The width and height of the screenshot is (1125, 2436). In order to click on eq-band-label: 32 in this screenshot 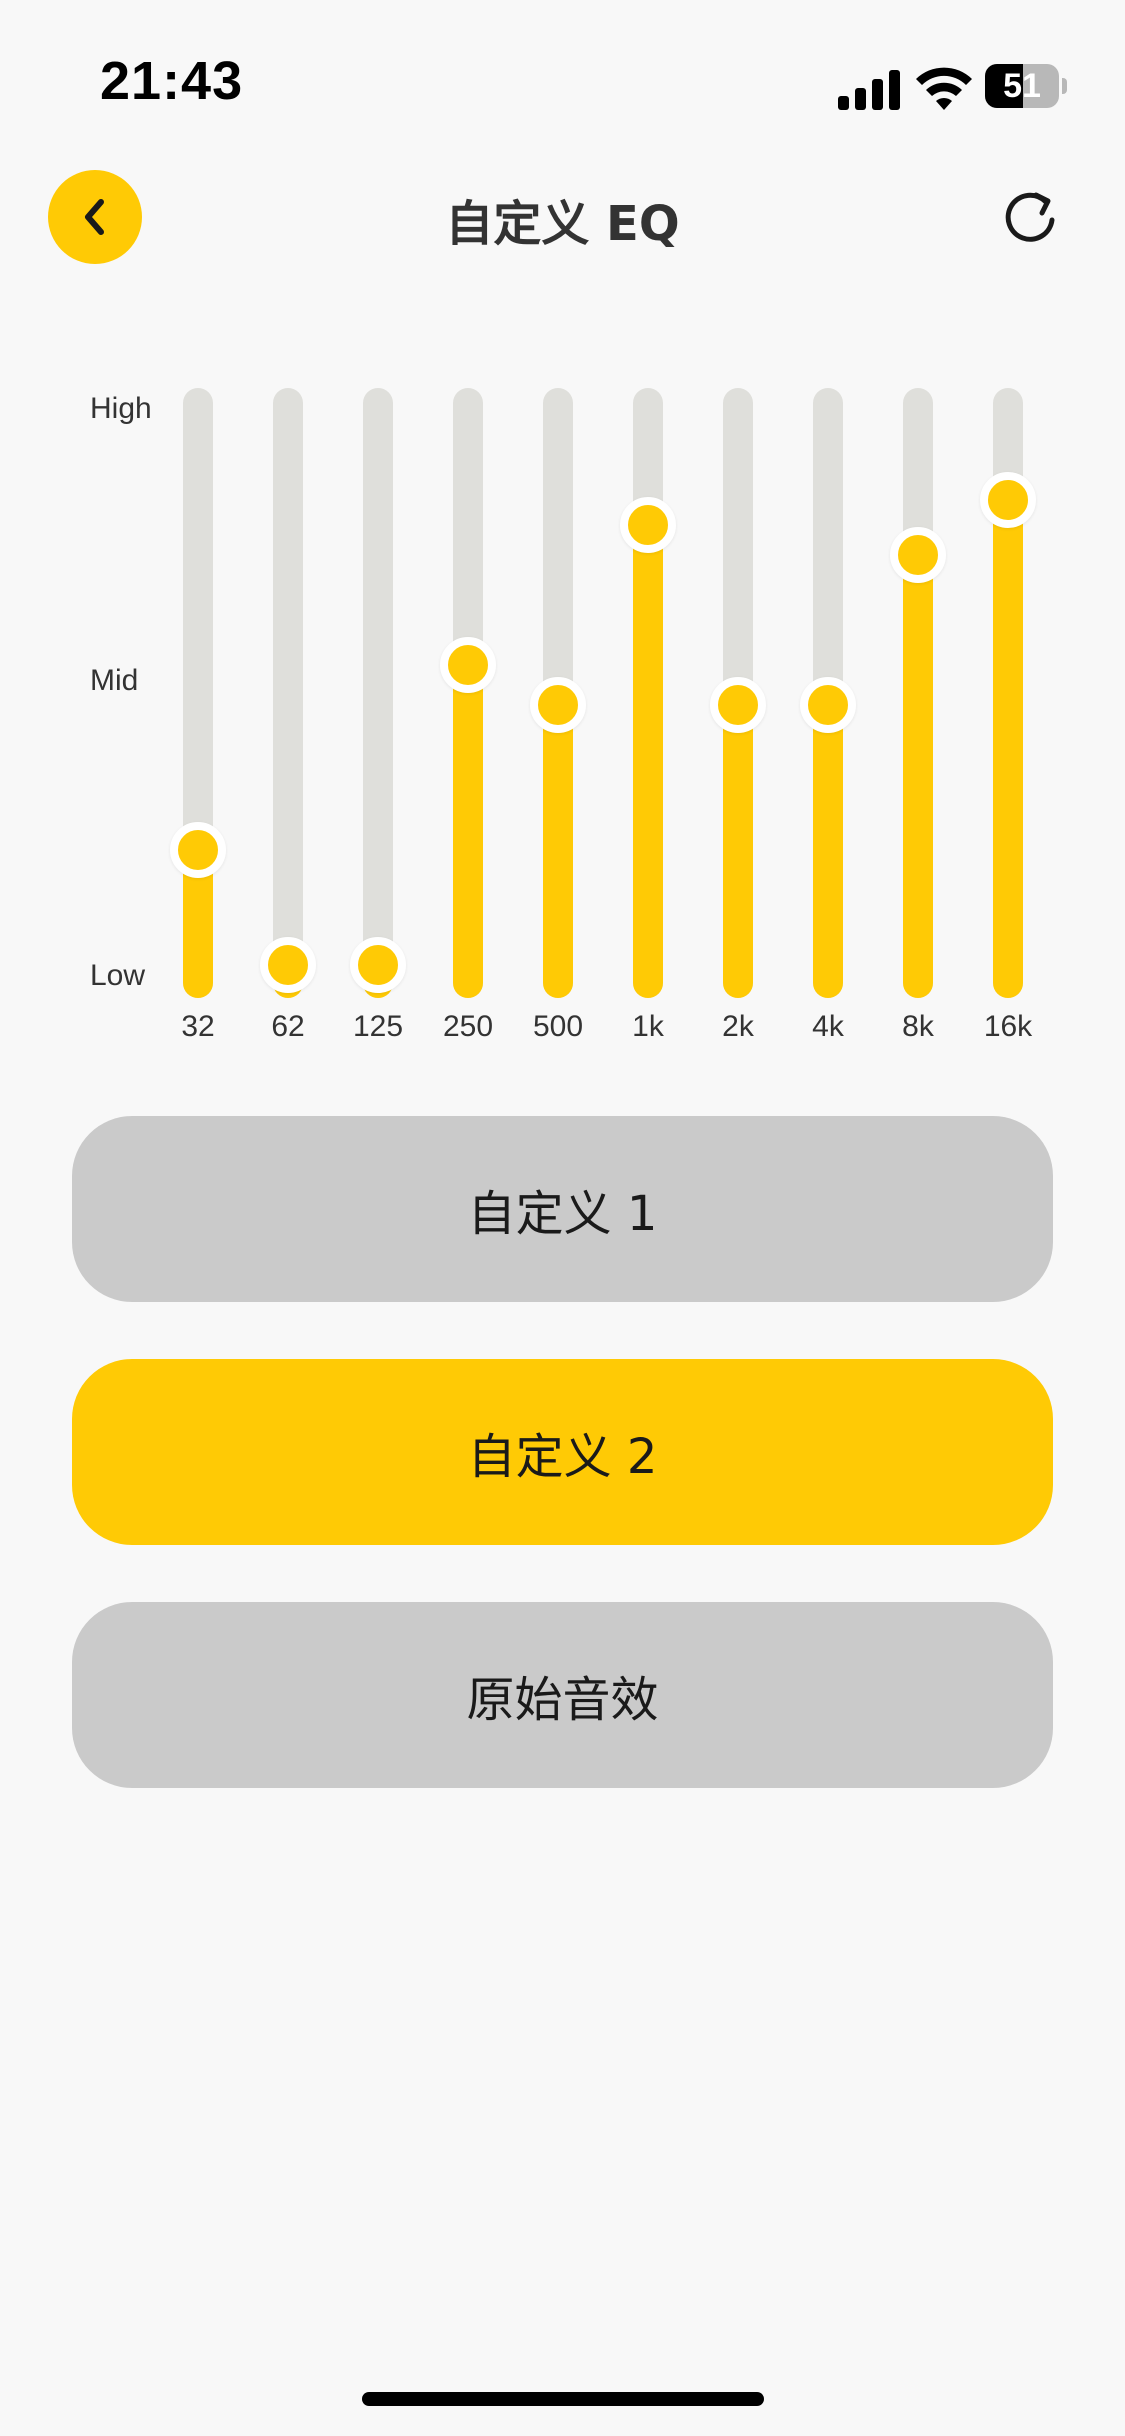, I will do `click(198, 1026)`.